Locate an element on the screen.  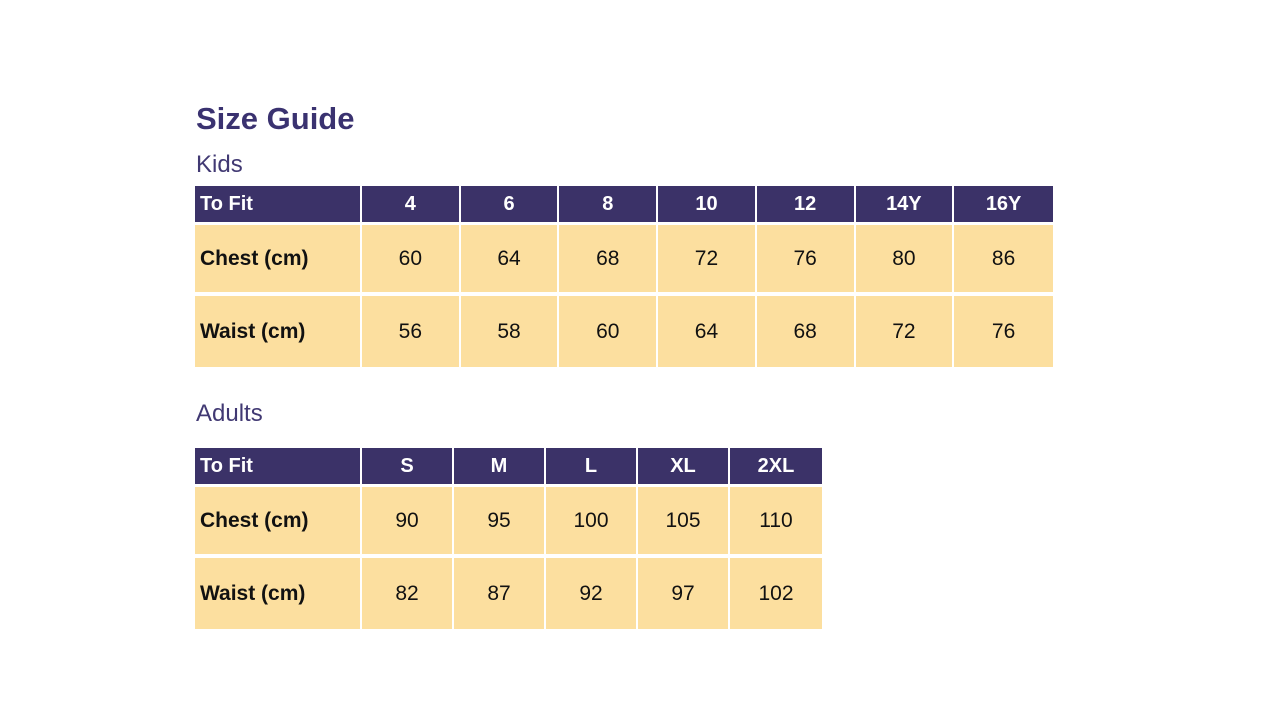
header-cell-size: M is located at coordinates (500, 467).